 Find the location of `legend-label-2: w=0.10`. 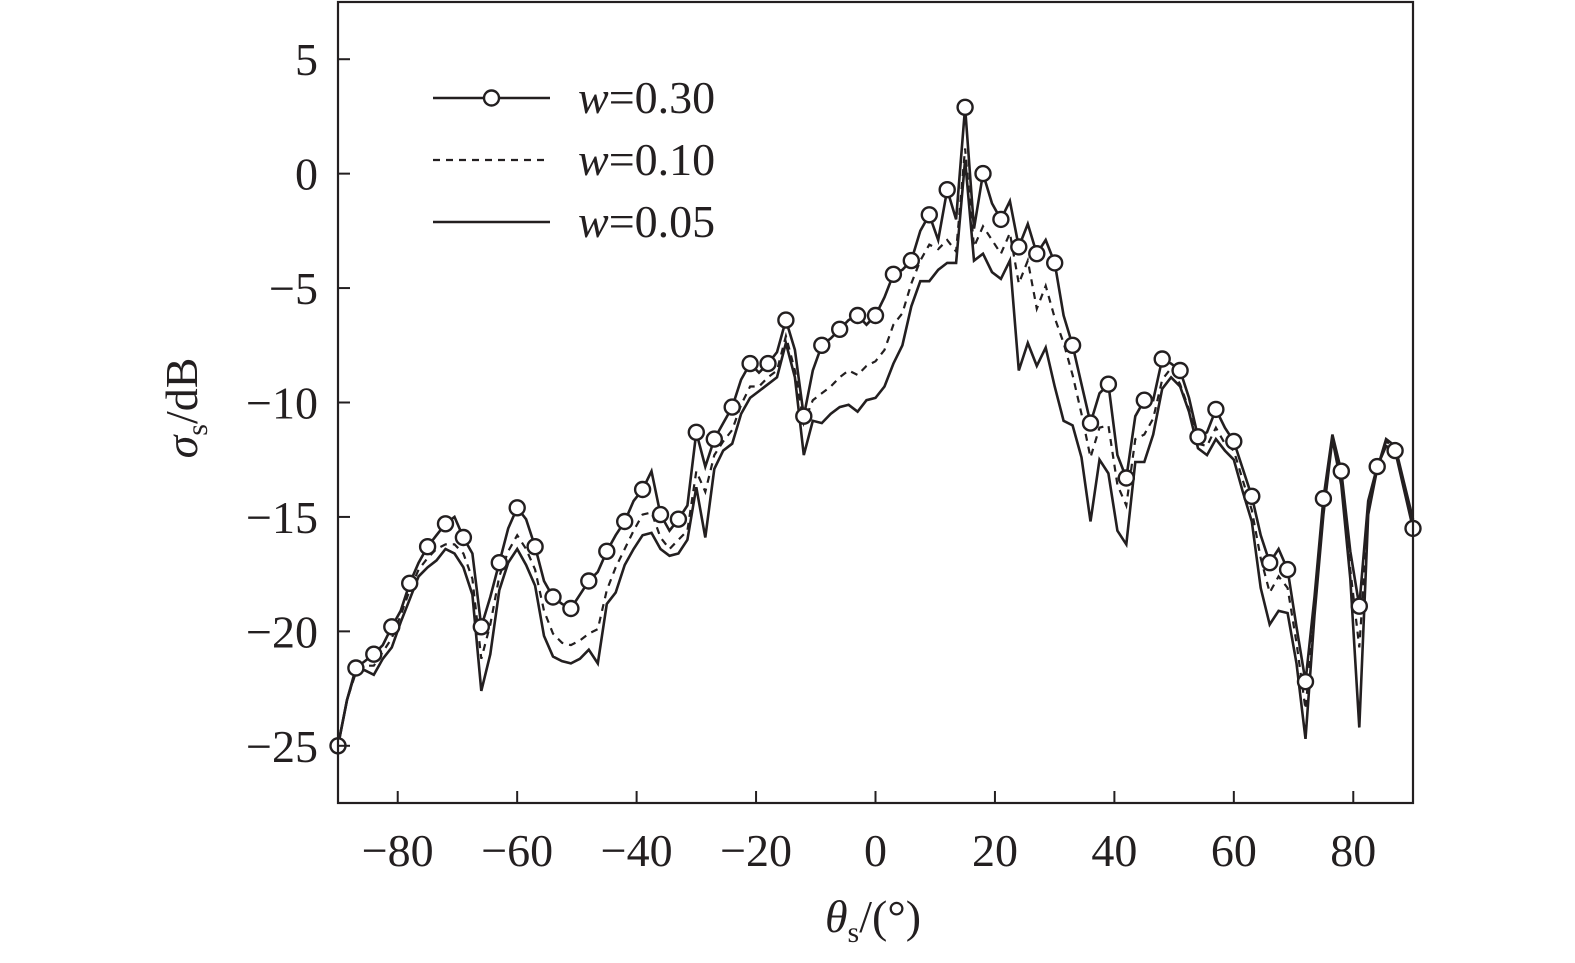

legend-label-2: w=0.10 is located at coordinates (646, 159).